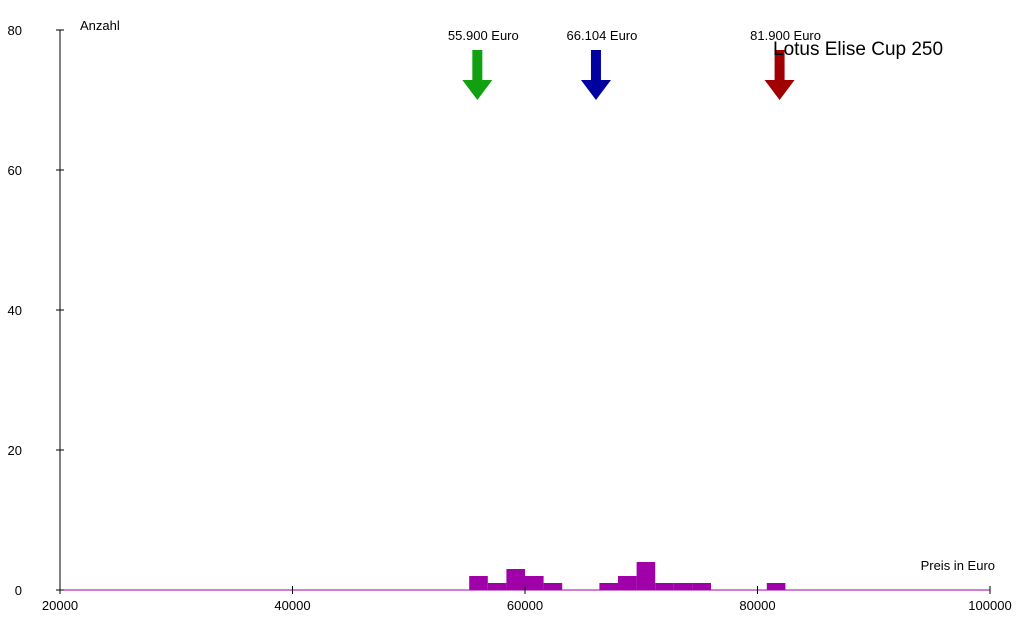  I want to click on x-tick-label: 40000, so click(292, 605).